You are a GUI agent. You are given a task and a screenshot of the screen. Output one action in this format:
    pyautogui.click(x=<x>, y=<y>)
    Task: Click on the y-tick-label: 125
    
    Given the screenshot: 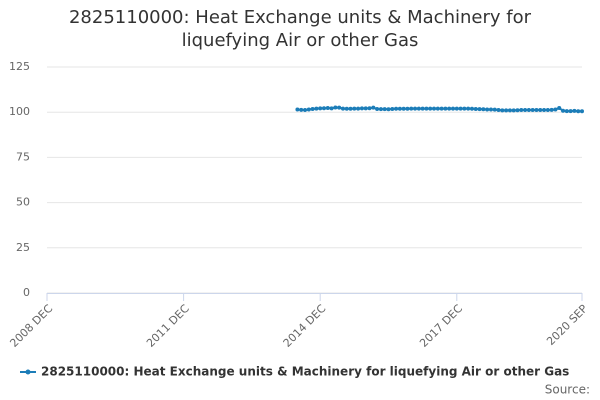 What is the action you would take?
    pyautogui.click(x=19, y=66)
    